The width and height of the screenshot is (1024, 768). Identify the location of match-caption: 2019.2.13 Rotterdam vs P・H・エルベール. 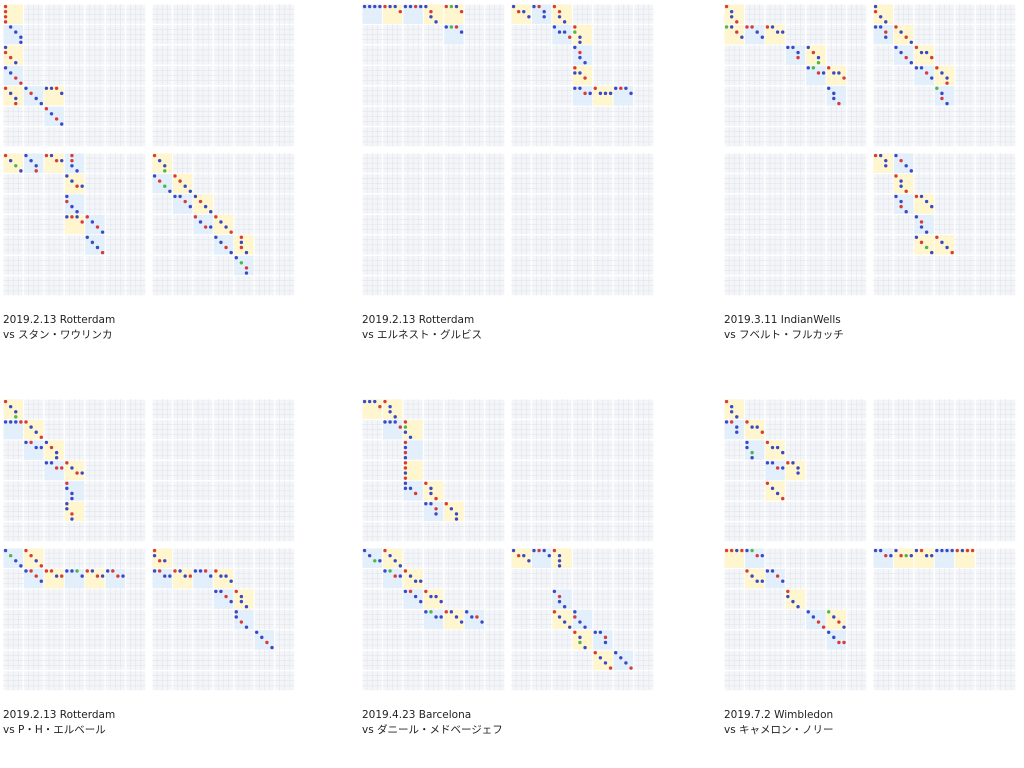
(59, 723).